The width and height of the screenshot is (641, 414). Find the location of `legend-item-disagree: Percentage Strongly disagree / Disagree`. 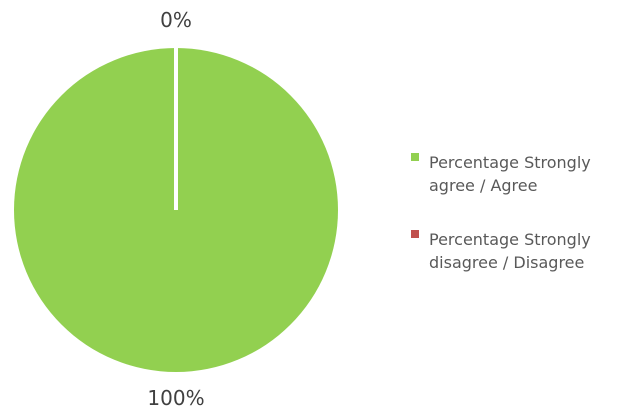

legend-item-disagree: Percentage Strongly disagree / Disagree is located at coordinates (503, 251).